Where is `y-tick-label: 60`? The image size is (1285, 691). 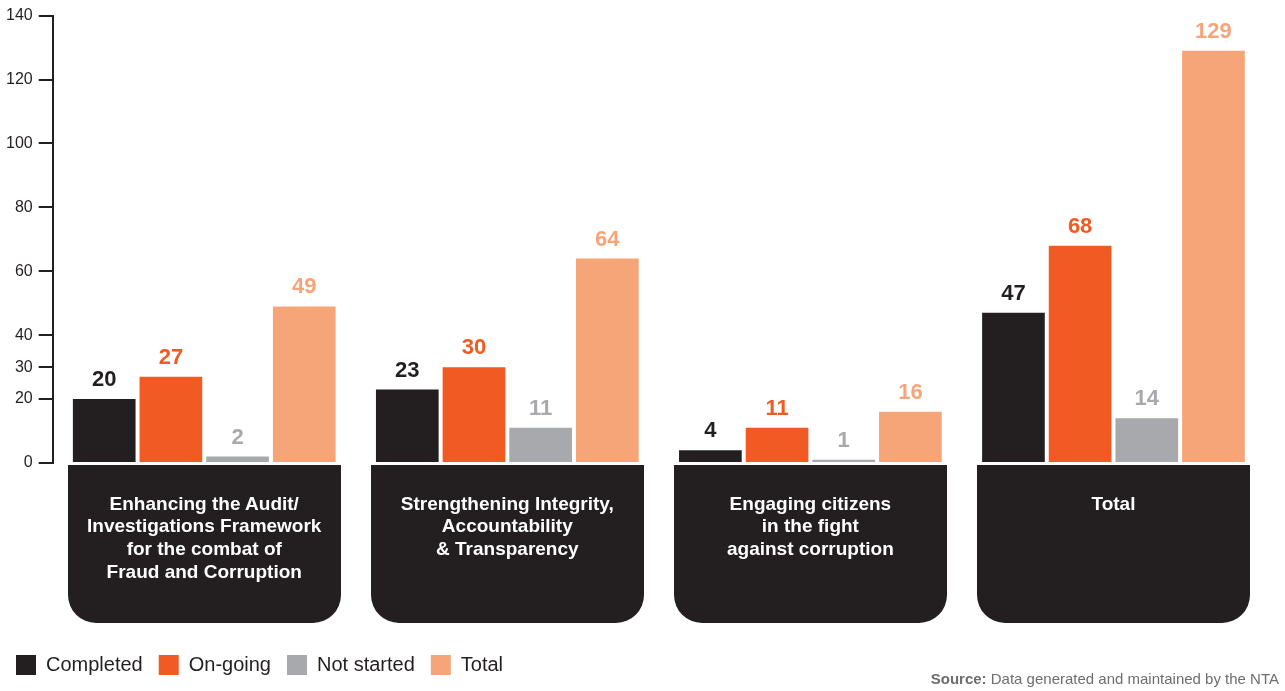
y-tick-label: 60 is located at coordinates (23, 270).